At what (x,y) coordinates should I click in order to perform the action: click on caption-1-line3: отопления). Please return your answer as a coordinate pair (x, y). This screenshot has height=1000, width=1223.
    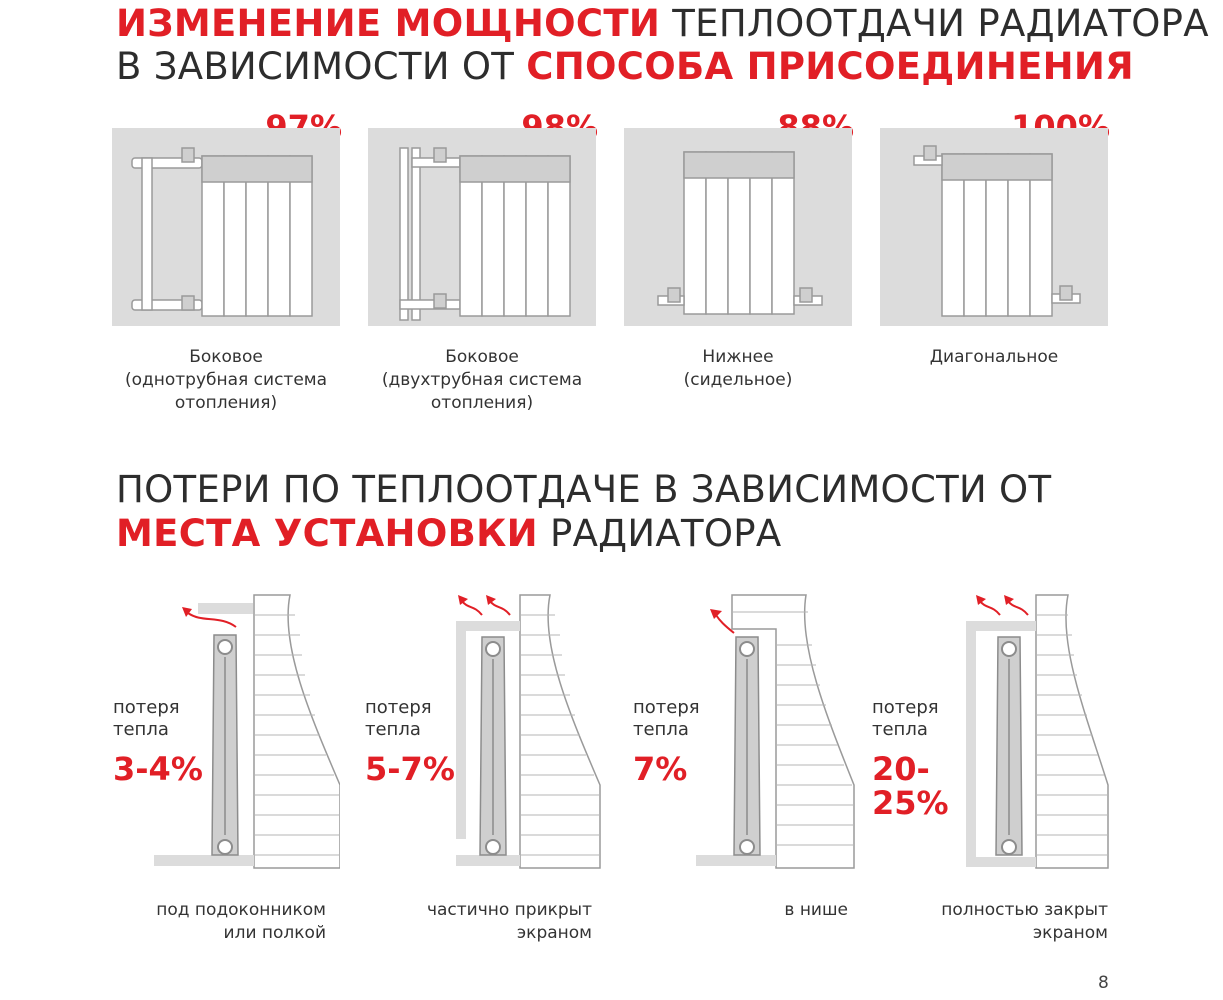
    Looking at the image, I should click on (226, 403).